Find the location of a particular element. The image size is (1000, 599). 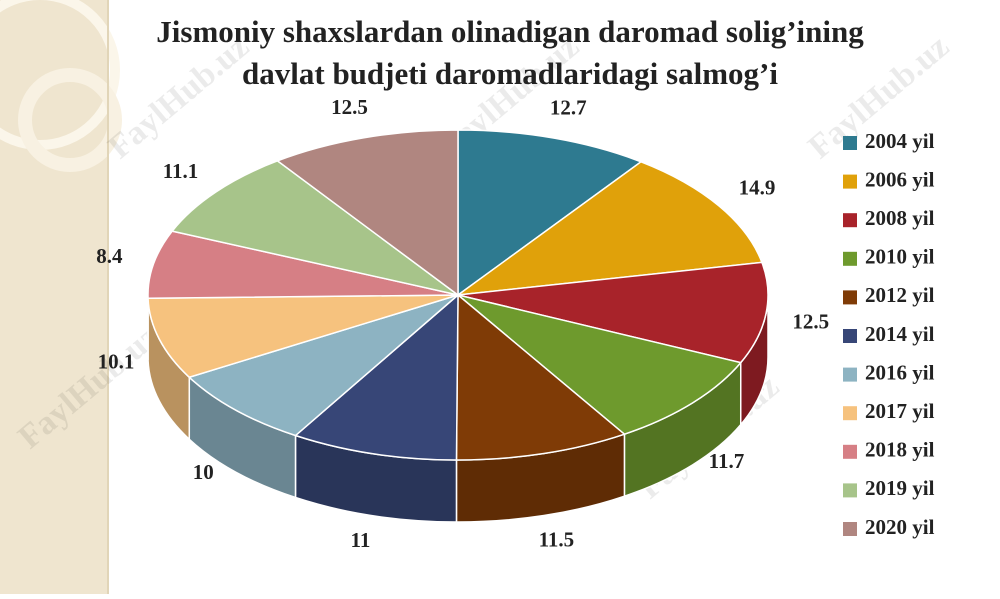

data-label: 10 is located at coordinates (203, 472).